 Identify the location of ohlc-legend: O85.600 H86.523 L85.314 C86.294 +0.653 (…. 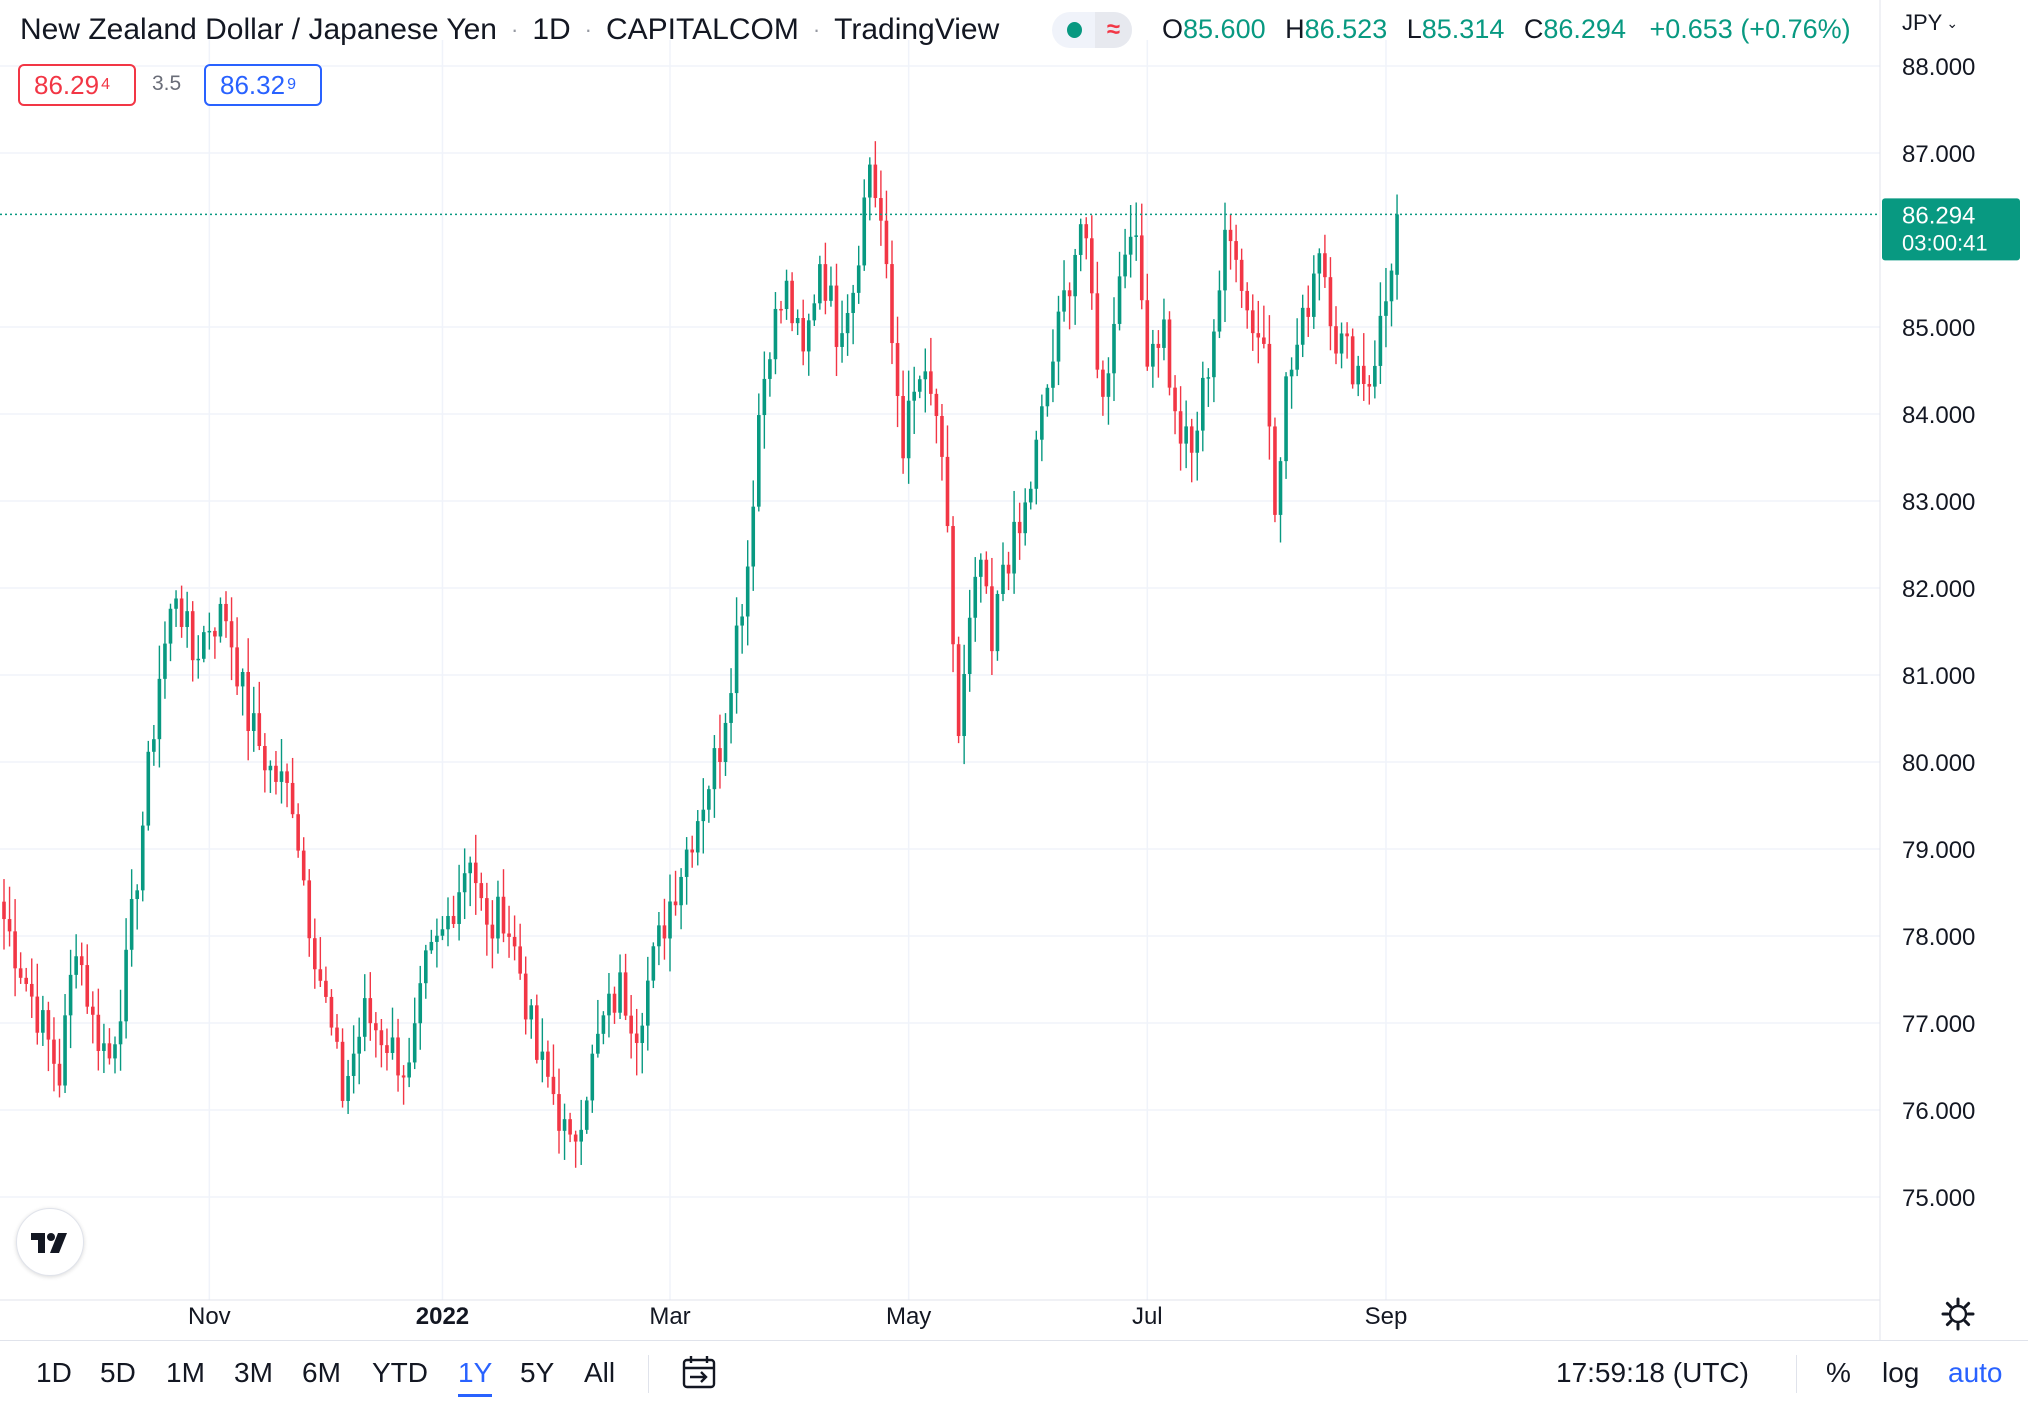
(1506, 29).